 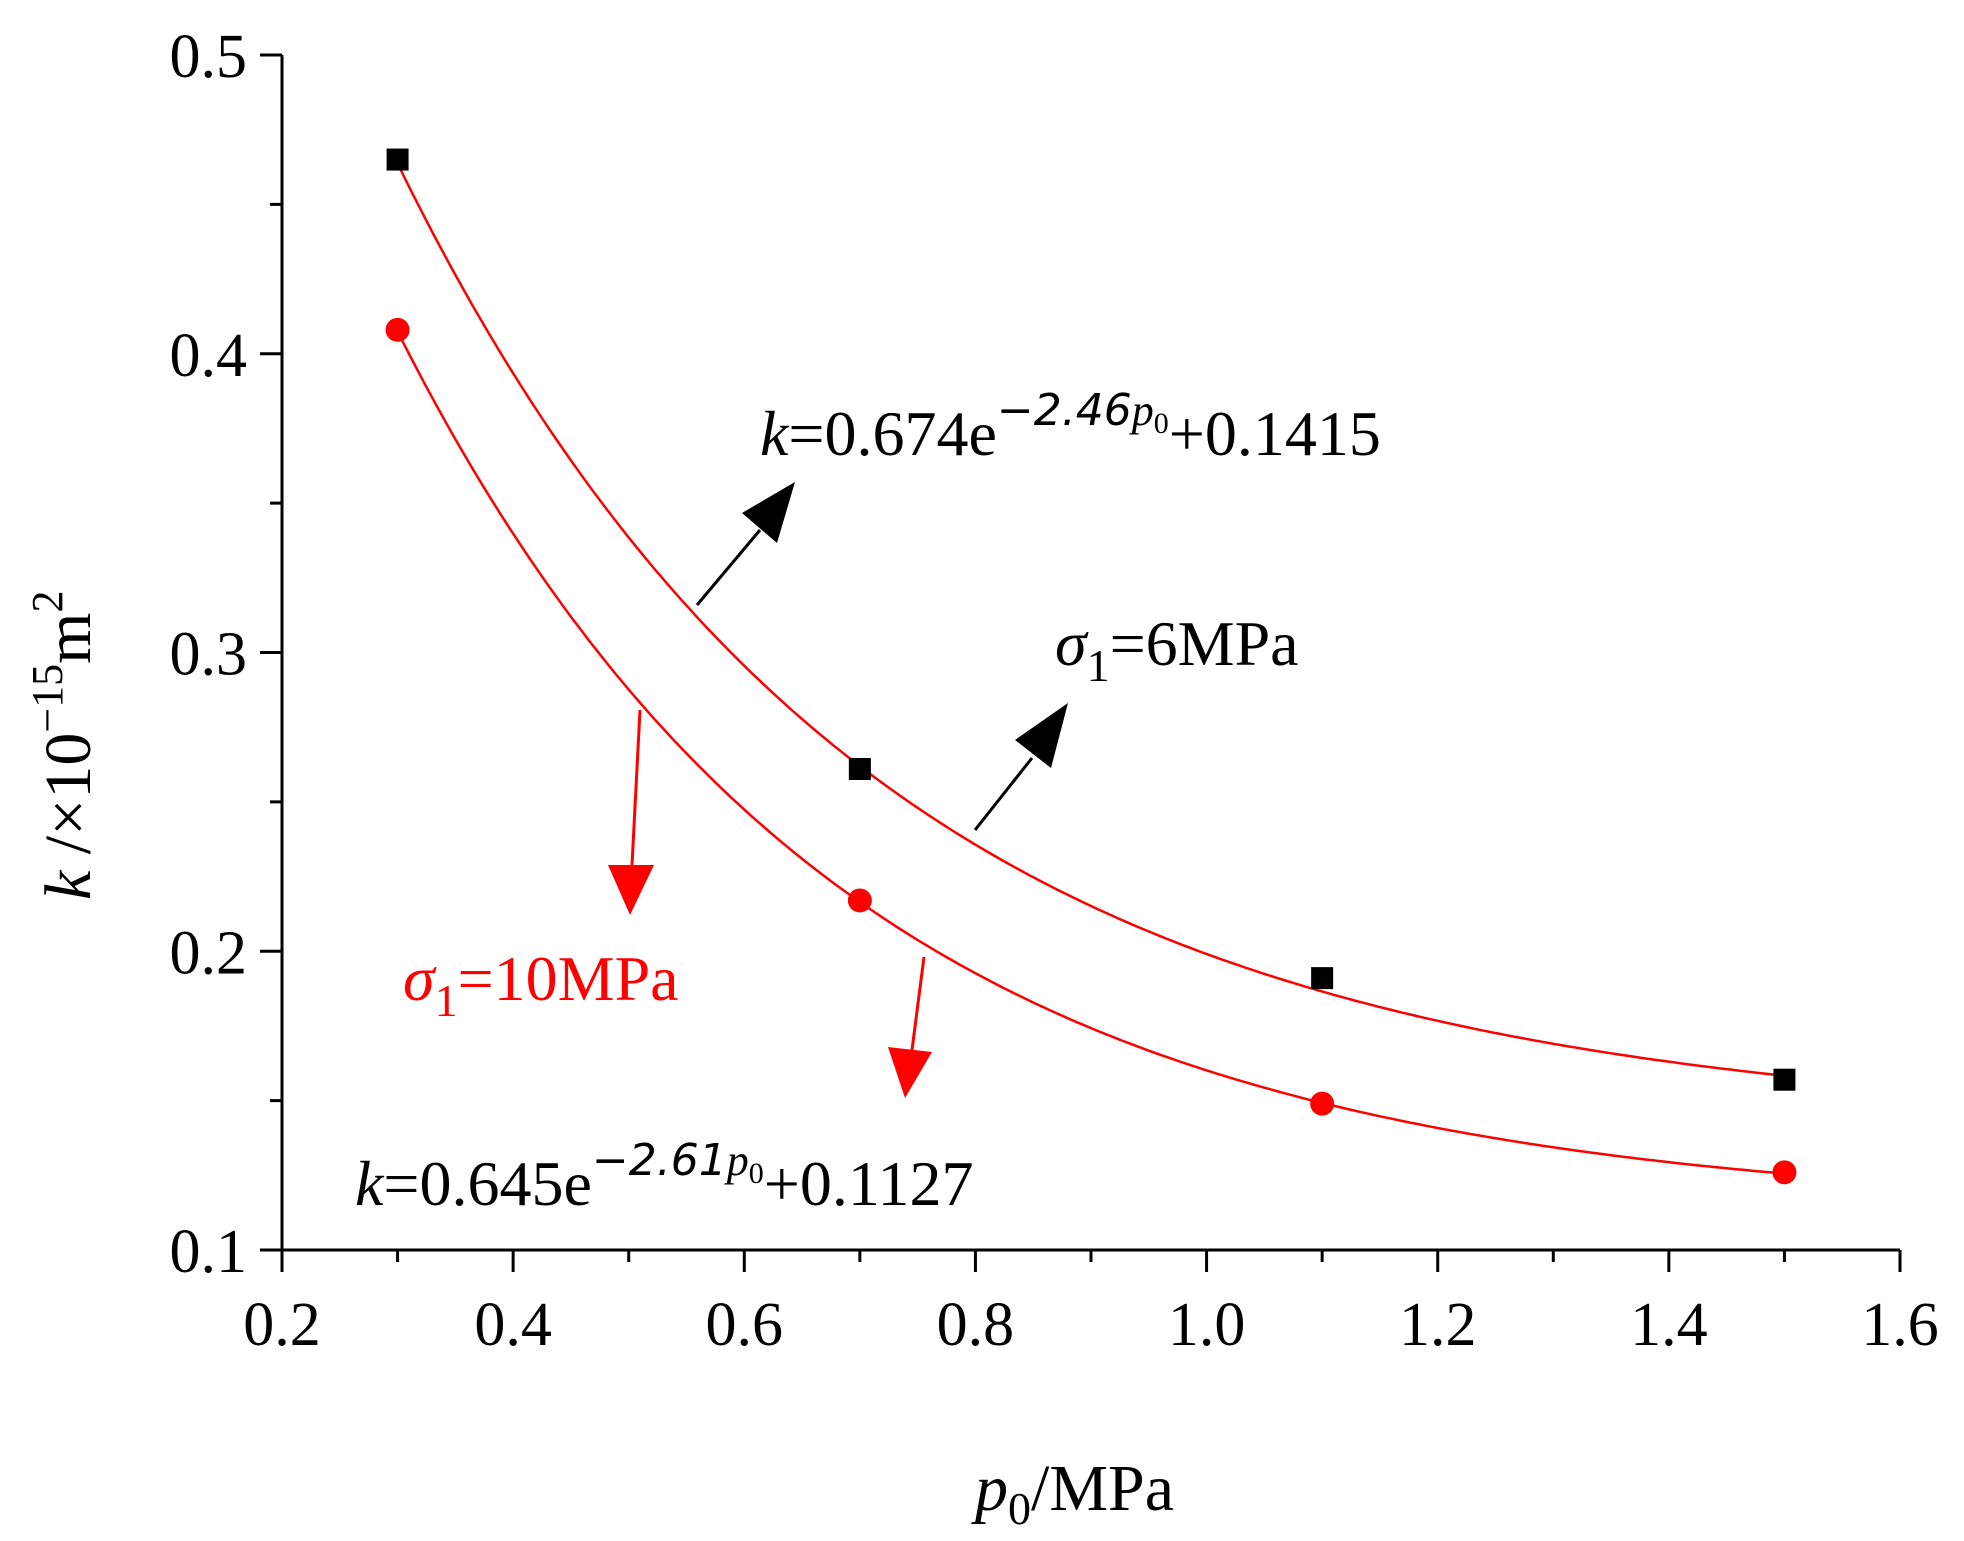 I want to click on arrow-eq1, so click(x=728, y=567).